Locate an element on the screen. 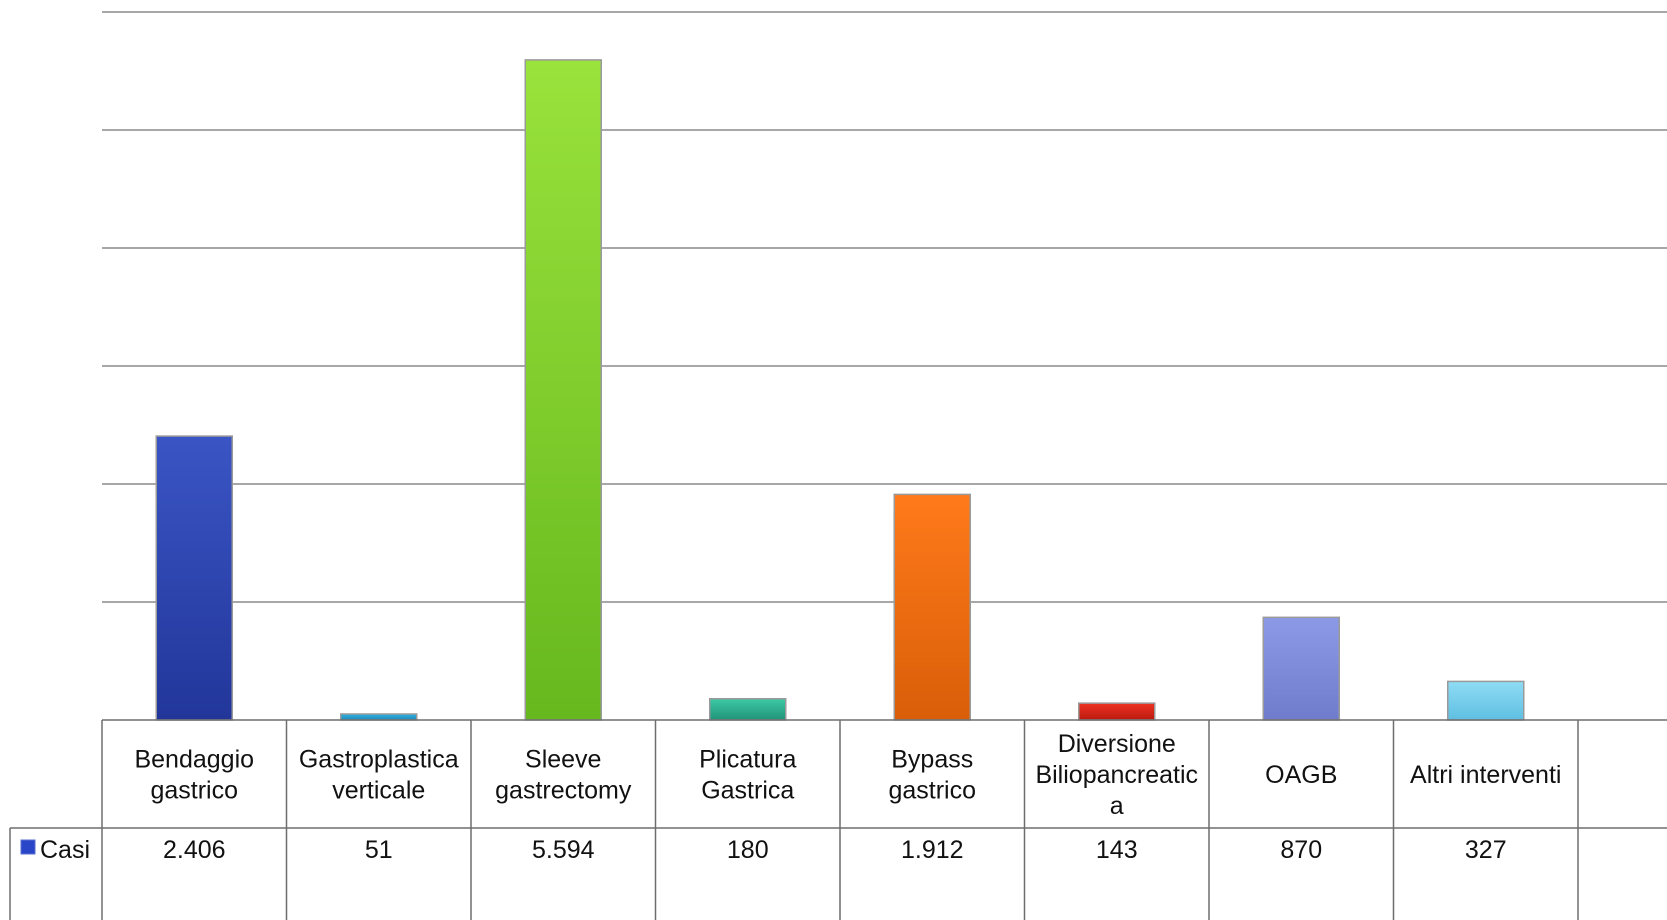 The height and width of the screenshot is (920, 1667). category-label-line: Diversione is located at coordinates (1117, 744).